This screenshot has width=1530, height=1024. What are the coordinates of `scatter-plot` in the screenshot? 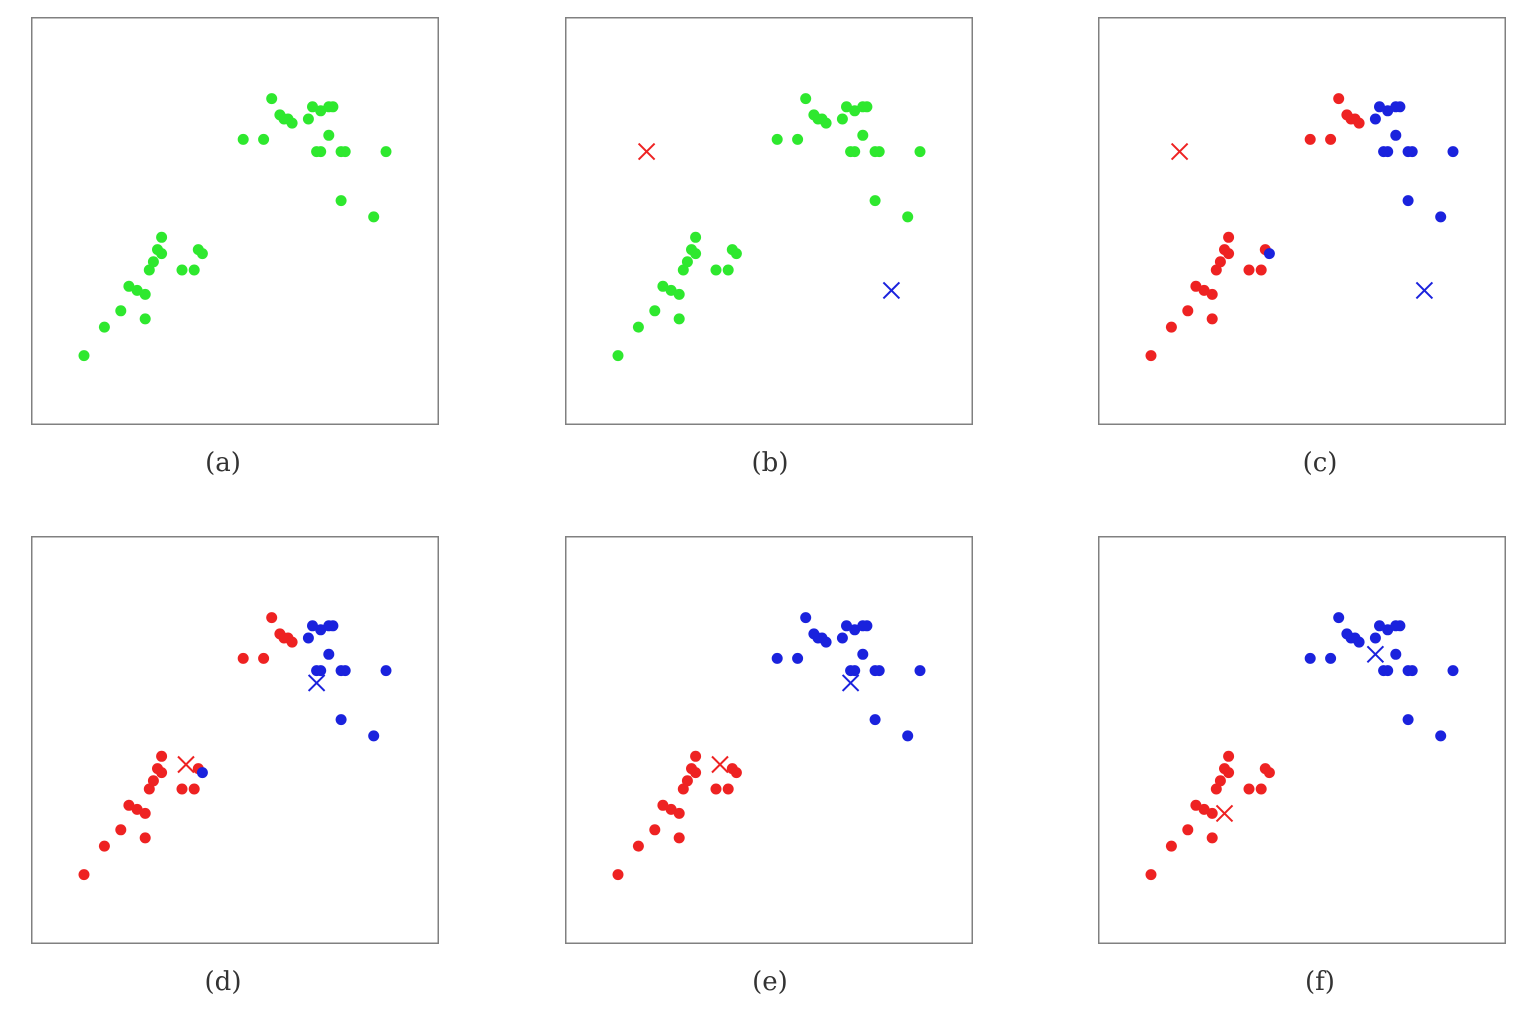 It's located at (769, 740).